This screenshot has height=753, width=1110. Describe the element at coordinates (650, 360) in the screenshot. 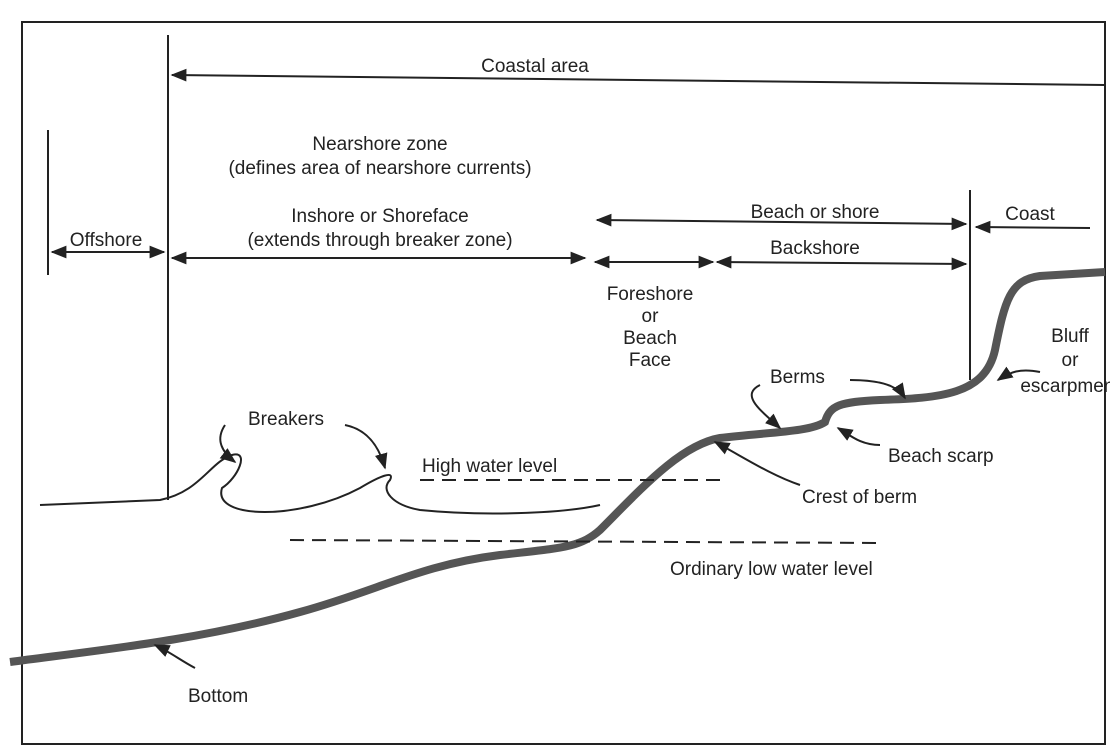

I see `label: Face` at that location.